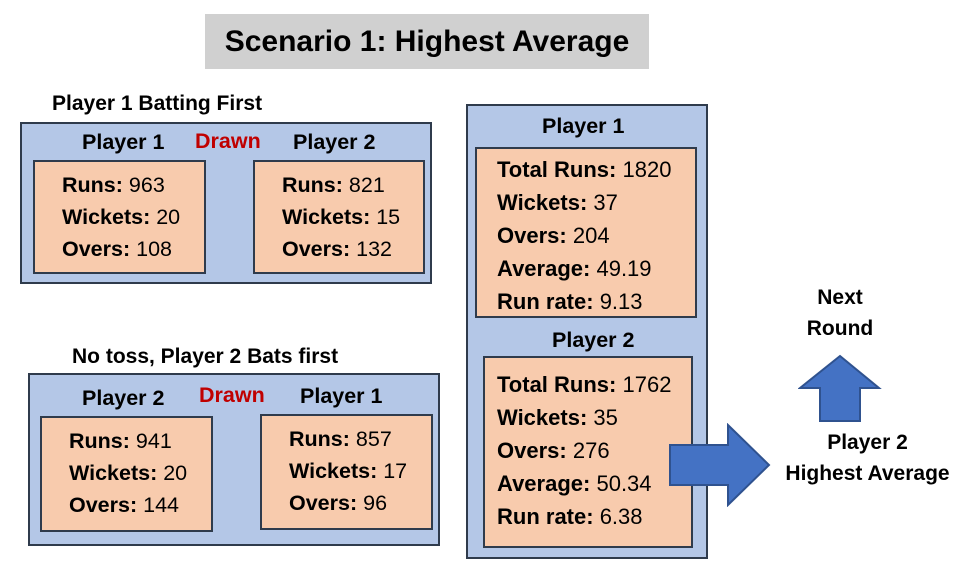 This screenshot has width=975, height=574. What do you see at coordinates (427, 41) in the screenshot?
I see `page-title: Scenario 1: Highest Average` at bounding box center [427, 41].